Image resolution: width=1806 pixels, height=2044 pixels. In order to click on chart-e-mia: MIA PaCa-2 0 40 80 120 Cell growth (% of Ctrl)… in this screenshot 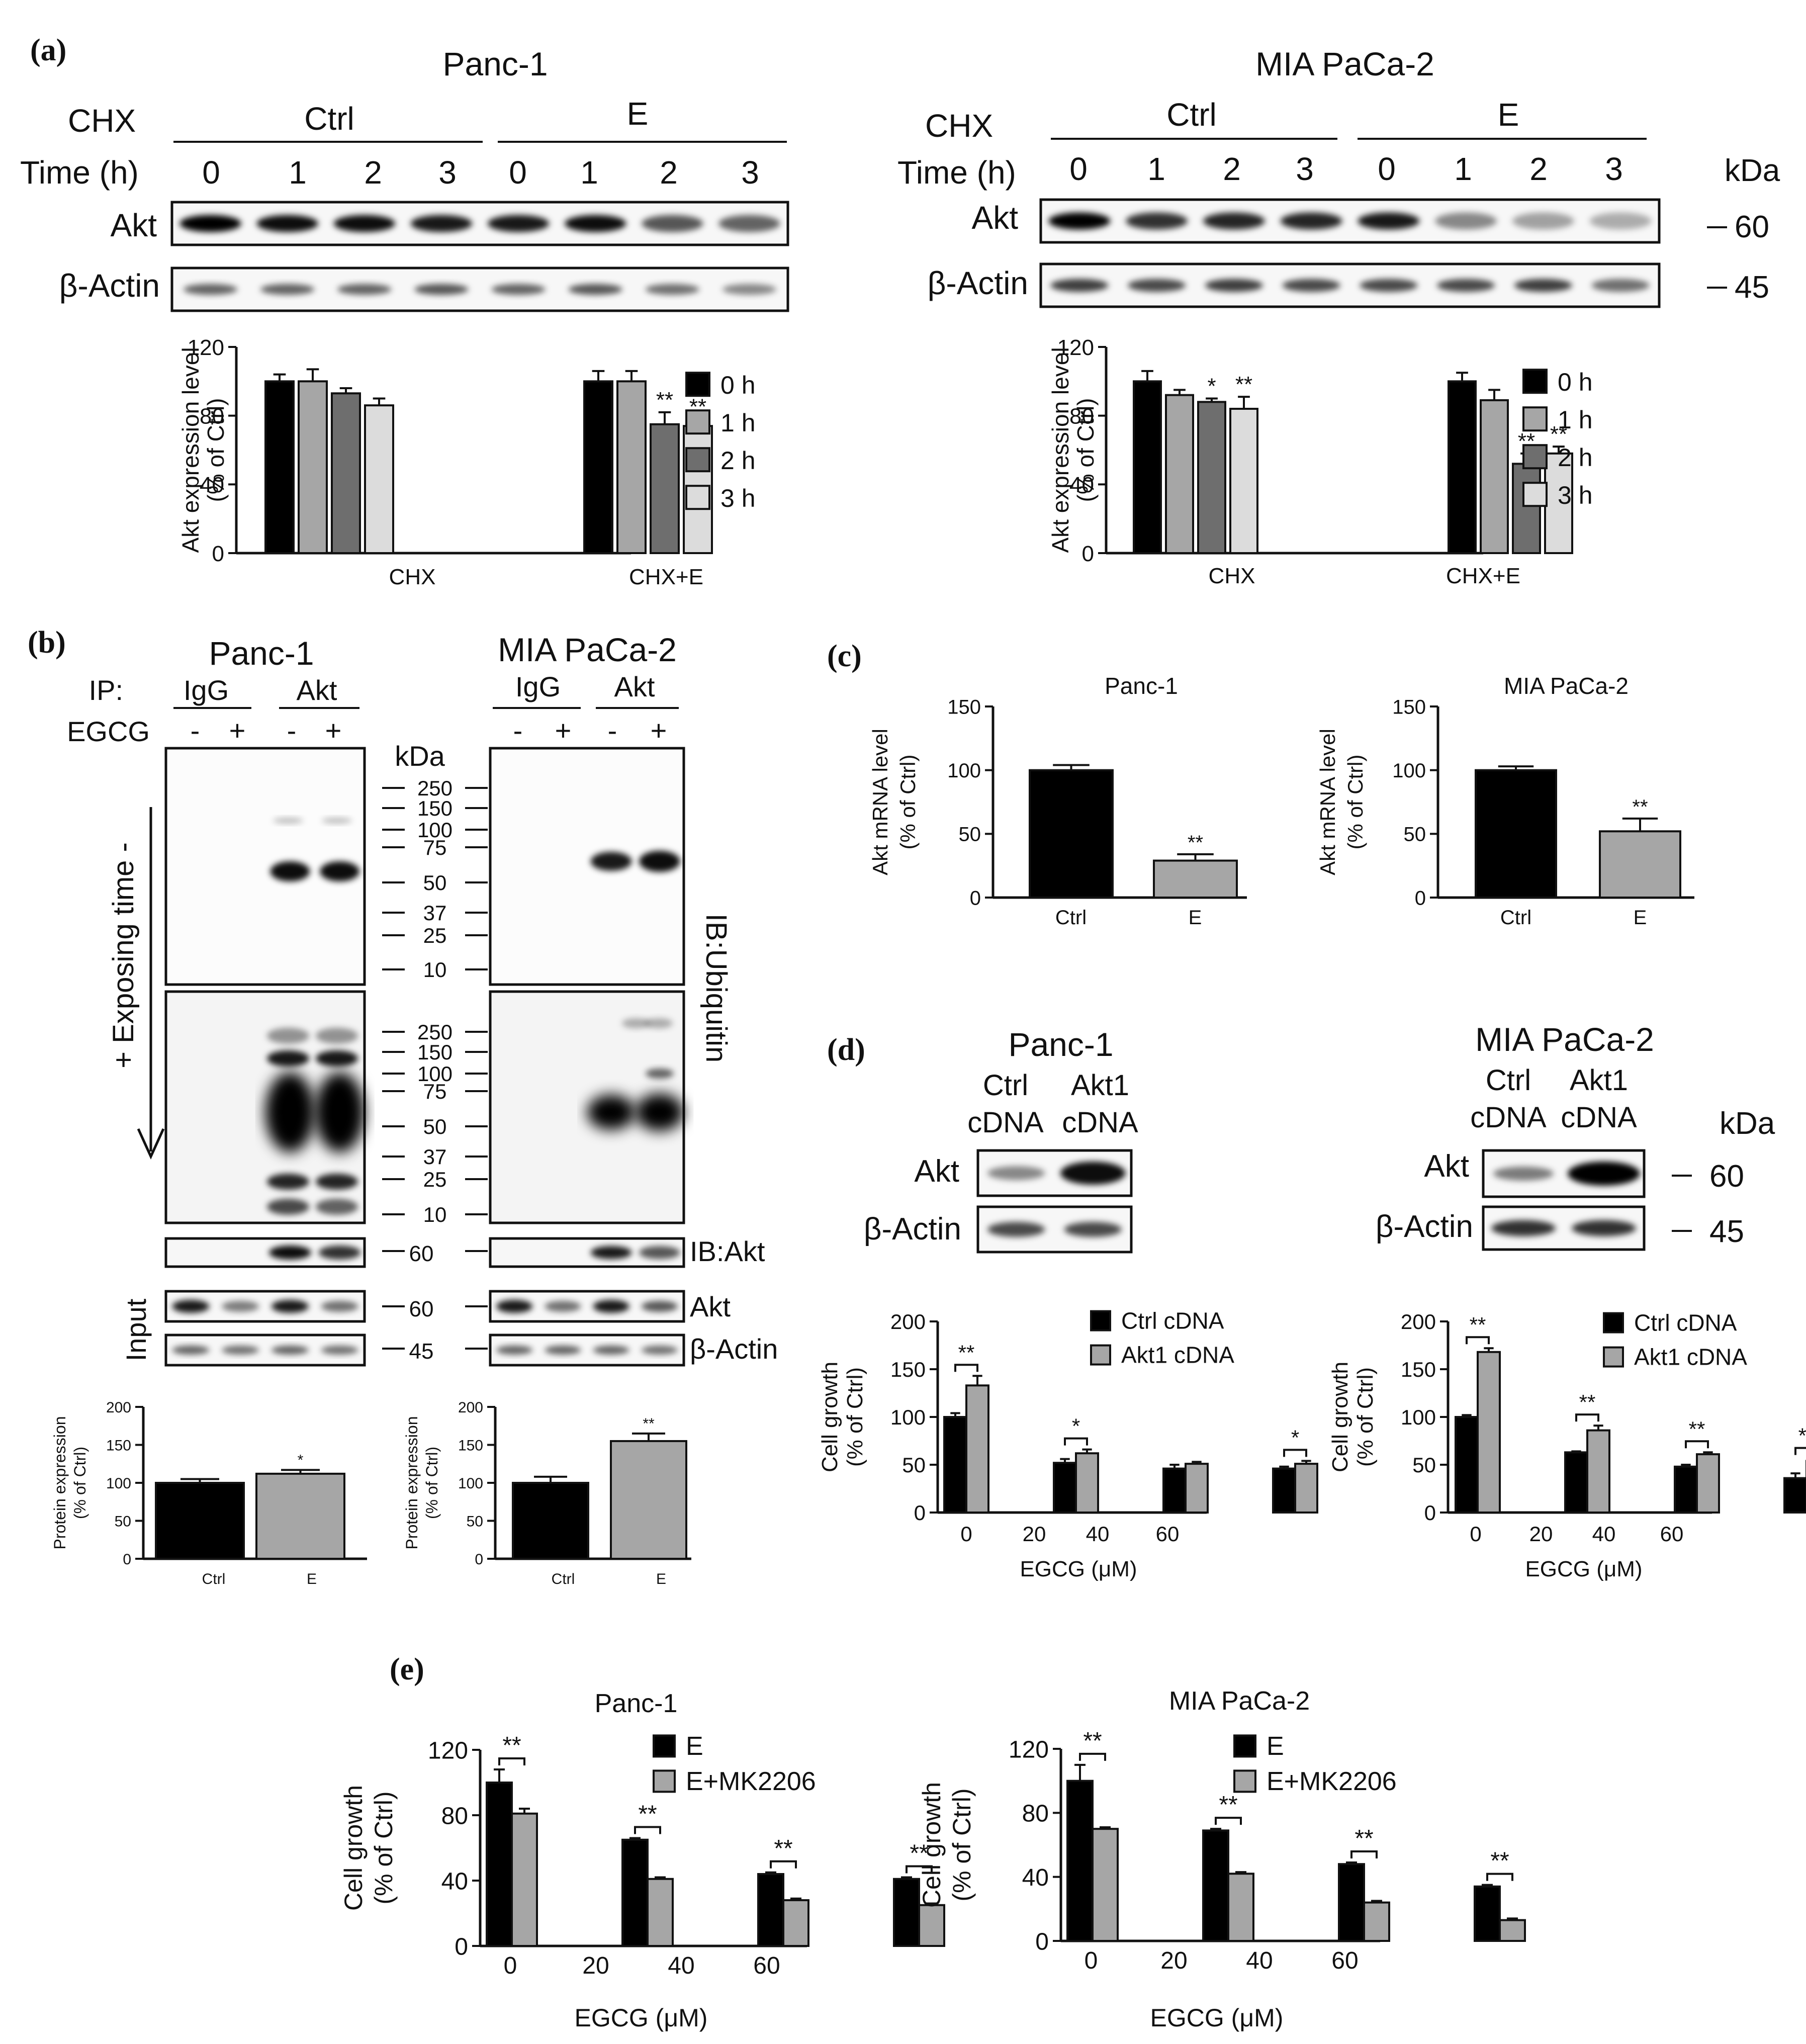, I will do `click(1222, 1859)`.